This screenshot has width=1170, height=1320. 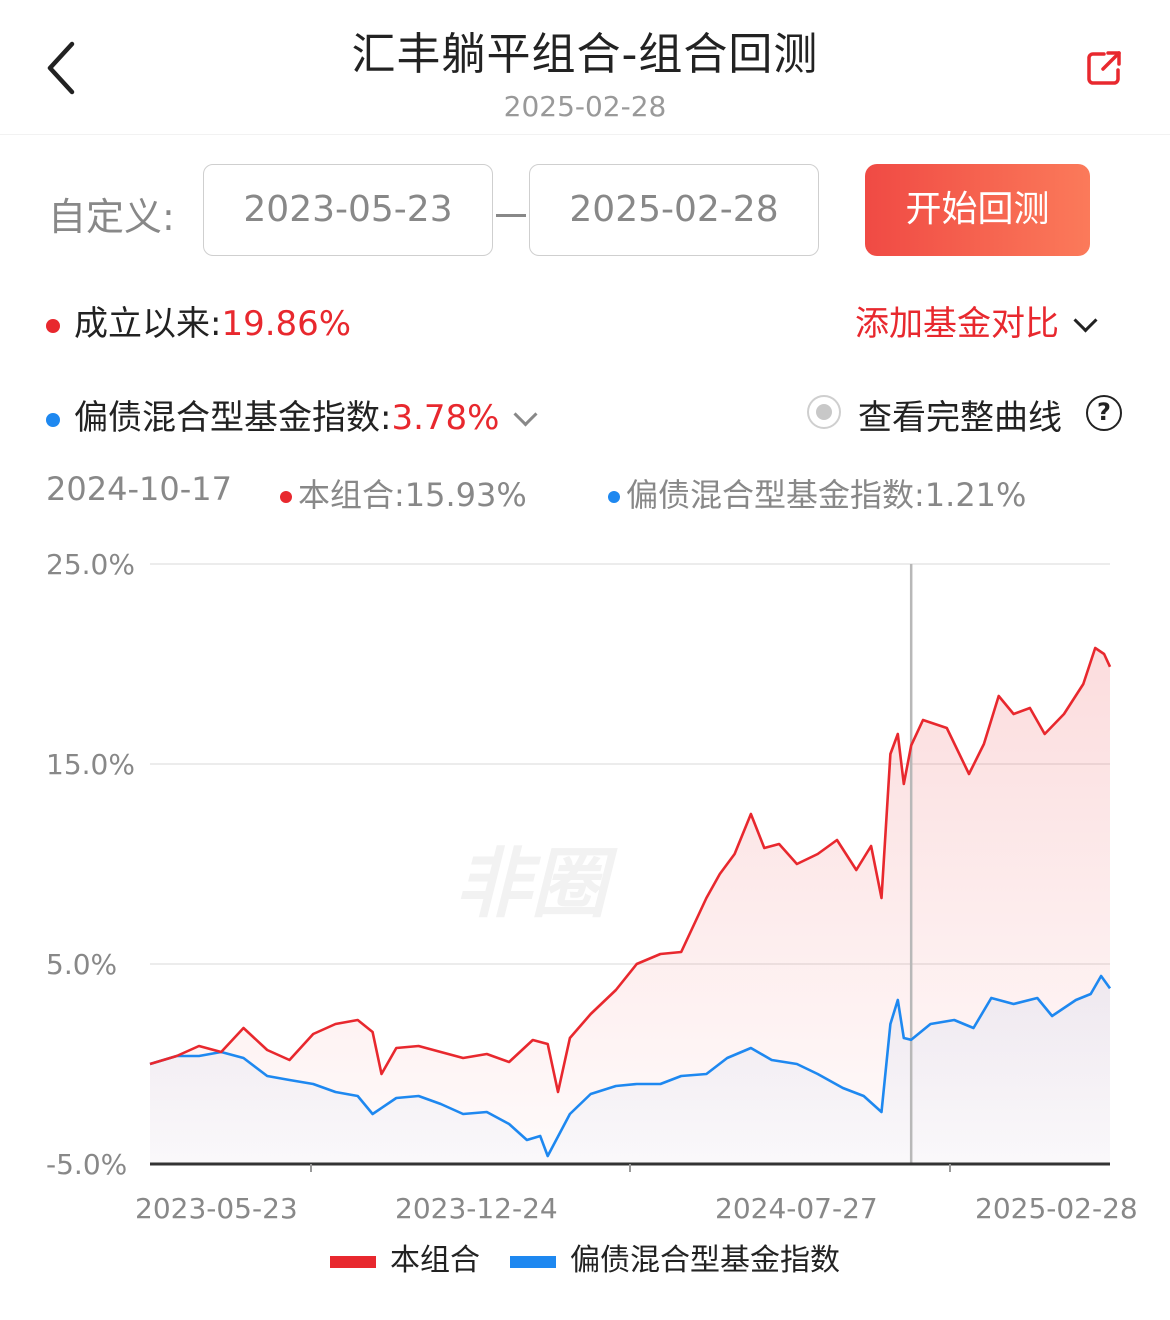 I want to click on y-tick-label: 25.0%, so click(x=90, y=564).